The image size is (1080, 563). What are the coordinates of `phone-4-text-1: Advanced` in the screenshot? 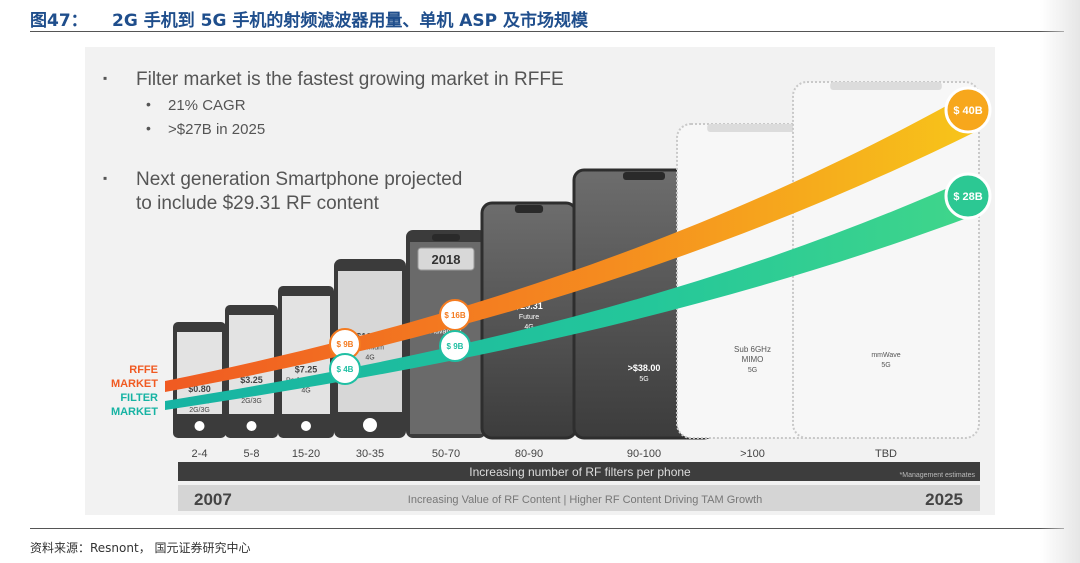 It's located at (445, 332).